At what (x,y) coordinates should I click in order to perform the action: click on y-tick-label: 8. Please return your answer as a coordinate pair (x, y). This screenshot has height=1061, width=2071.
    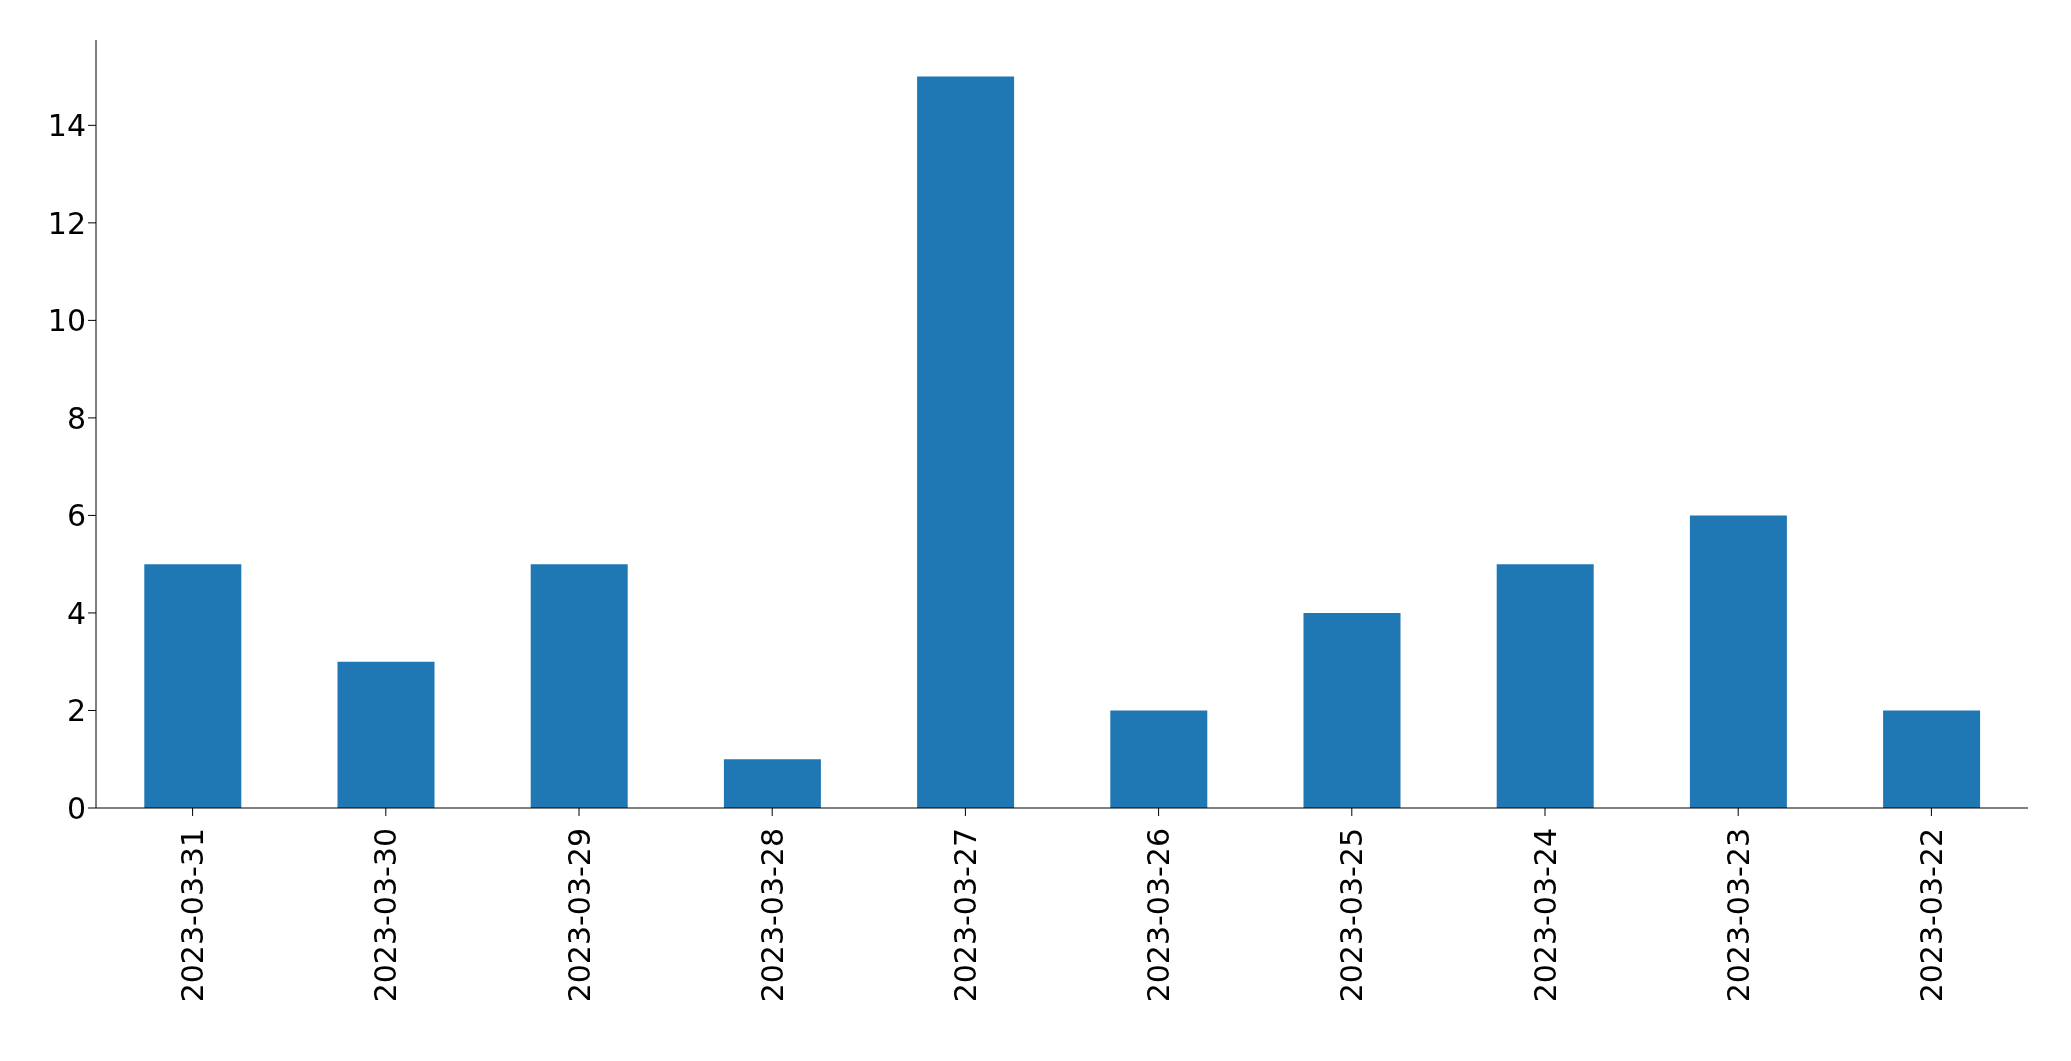
    Looking at the image, I should click on (76, 418).